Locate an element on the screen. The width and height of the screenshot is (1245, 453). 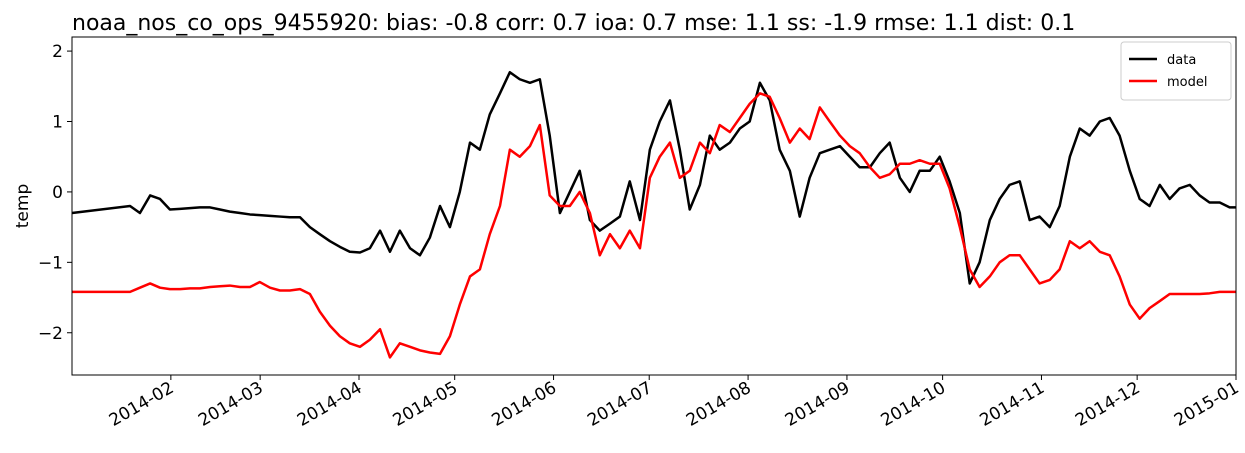
y-tick-label: −1 is located at coordinates (50, 263).